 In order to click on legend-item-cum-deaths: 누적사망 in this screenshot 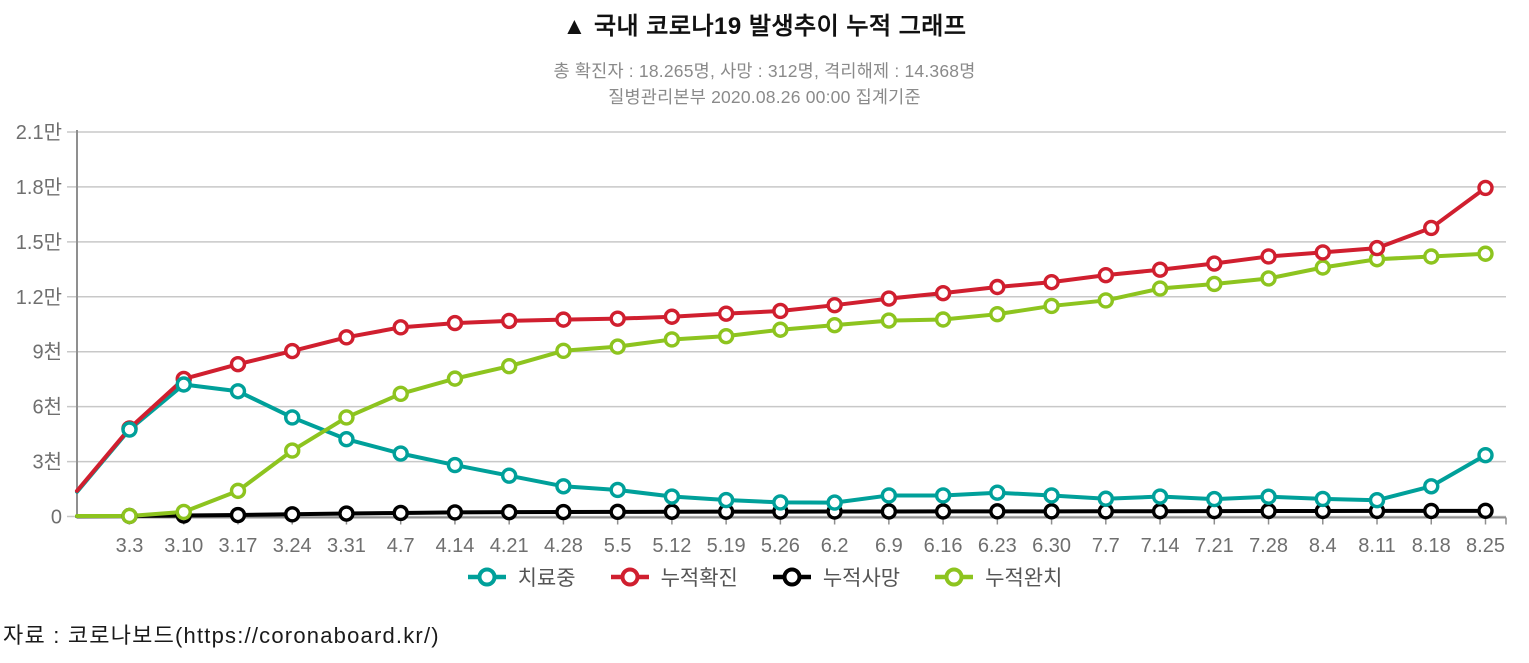, I will do `click(836, 577)`.